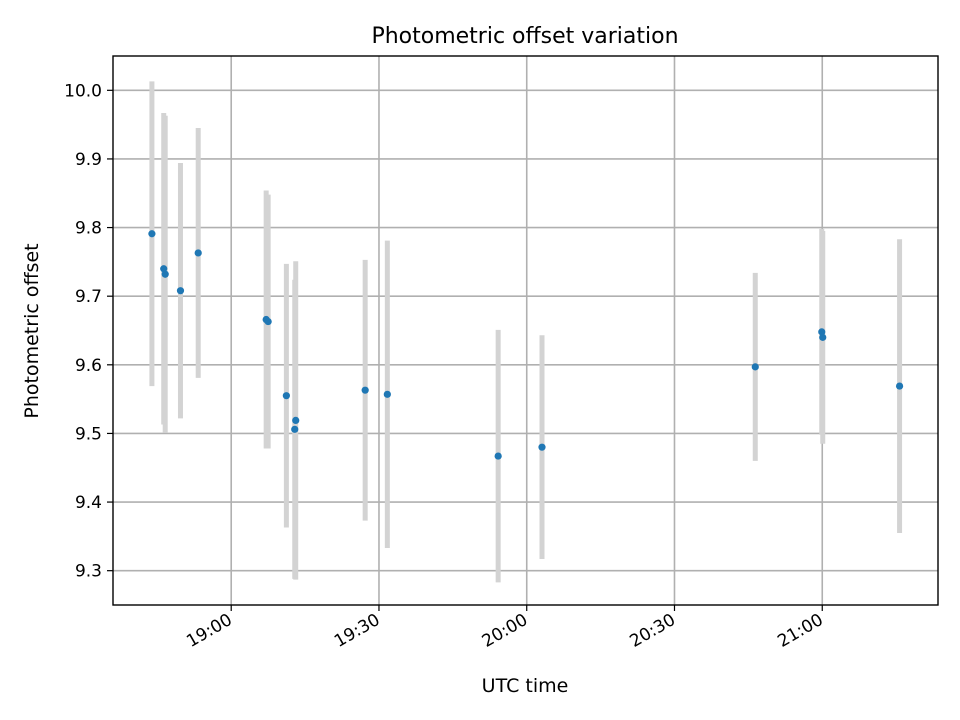 This screenshot has height=720, width=960. What do you see at coordinates (88, 229) in the screenshot?
I see `y-tick-label: 9.8` at bounding box center [88, 229].